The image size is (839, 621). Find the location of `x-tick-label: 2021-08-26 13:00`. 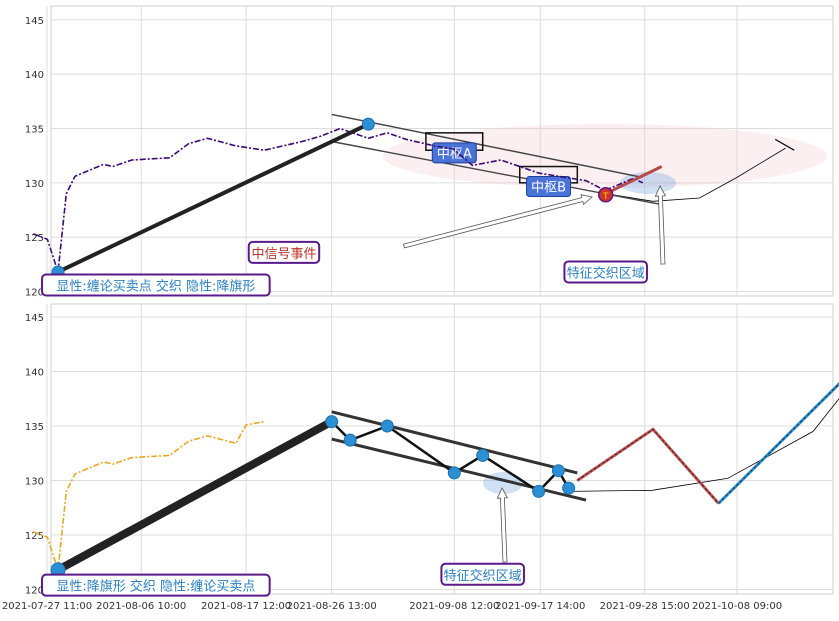

x-tick-label: 2021-08-26 13:00 is located at coordinates (332, 606).